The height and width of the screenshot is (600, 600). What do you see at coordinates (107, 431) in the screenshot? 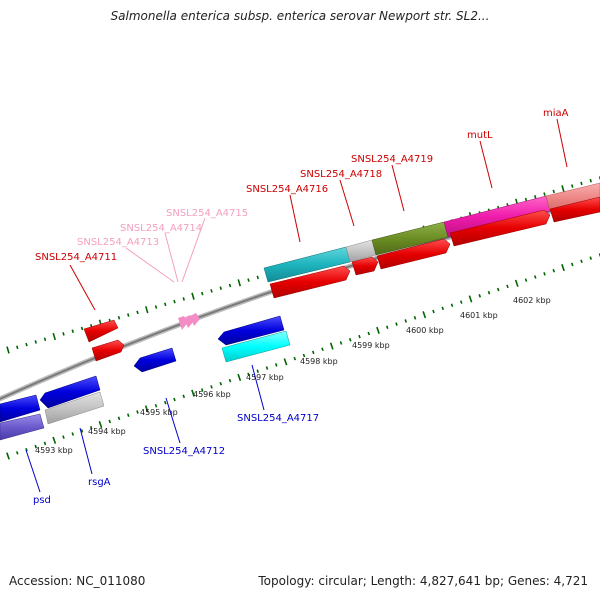
I see `scale-label: 4594 kbp` at bounding box center [107, 431].